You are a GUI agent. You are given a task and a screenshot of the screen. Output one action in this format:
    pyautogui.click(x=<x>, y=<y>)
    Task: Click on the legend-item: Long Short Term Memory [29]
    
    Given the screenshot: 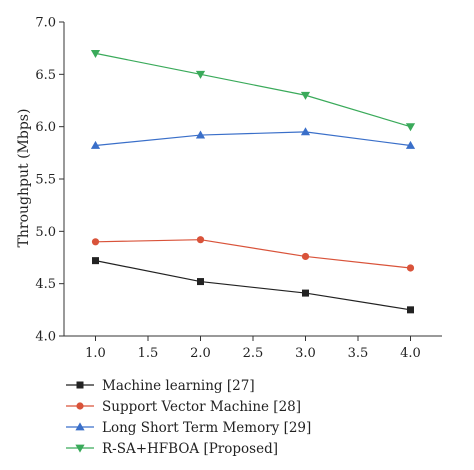 What is the action you would take?
    pyautogui.click(x=188, y=428)
    